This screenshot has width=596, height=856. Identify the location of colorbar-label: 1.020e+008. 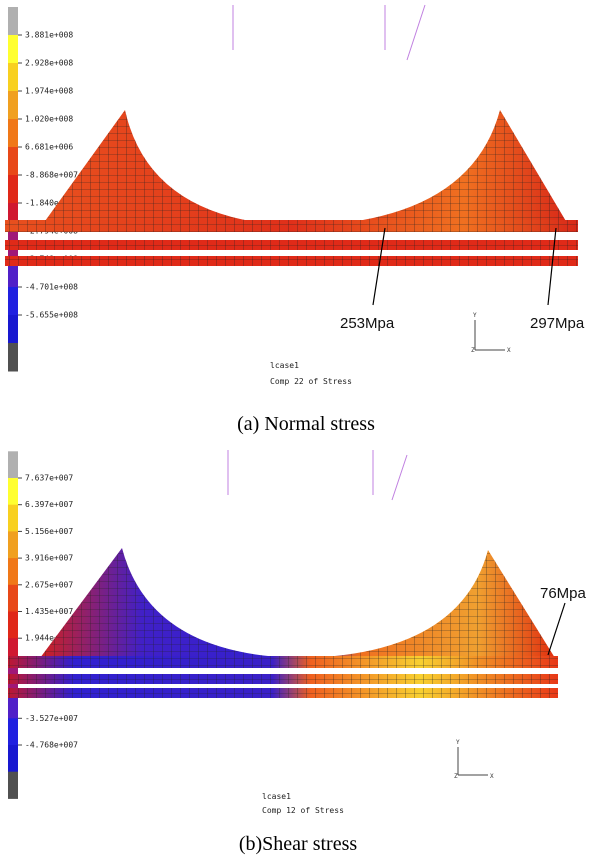
(49, 119).